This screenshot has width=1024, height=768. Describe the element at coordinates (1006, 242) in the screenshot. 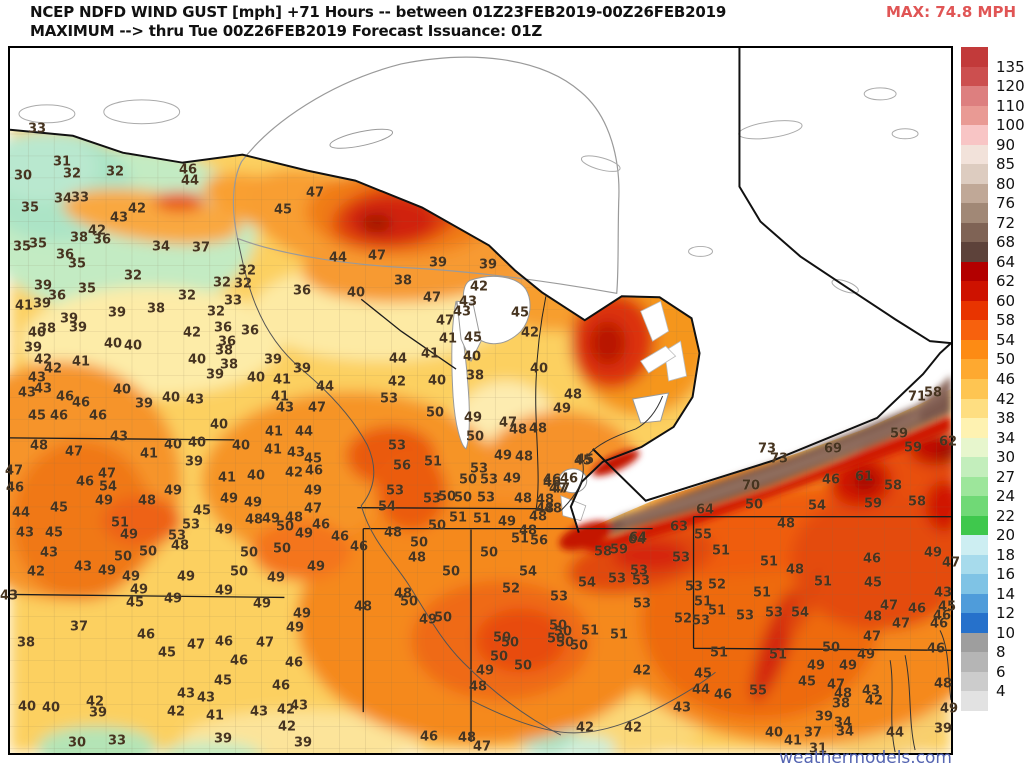

I see `colorbar-level-label: 68` at that location.